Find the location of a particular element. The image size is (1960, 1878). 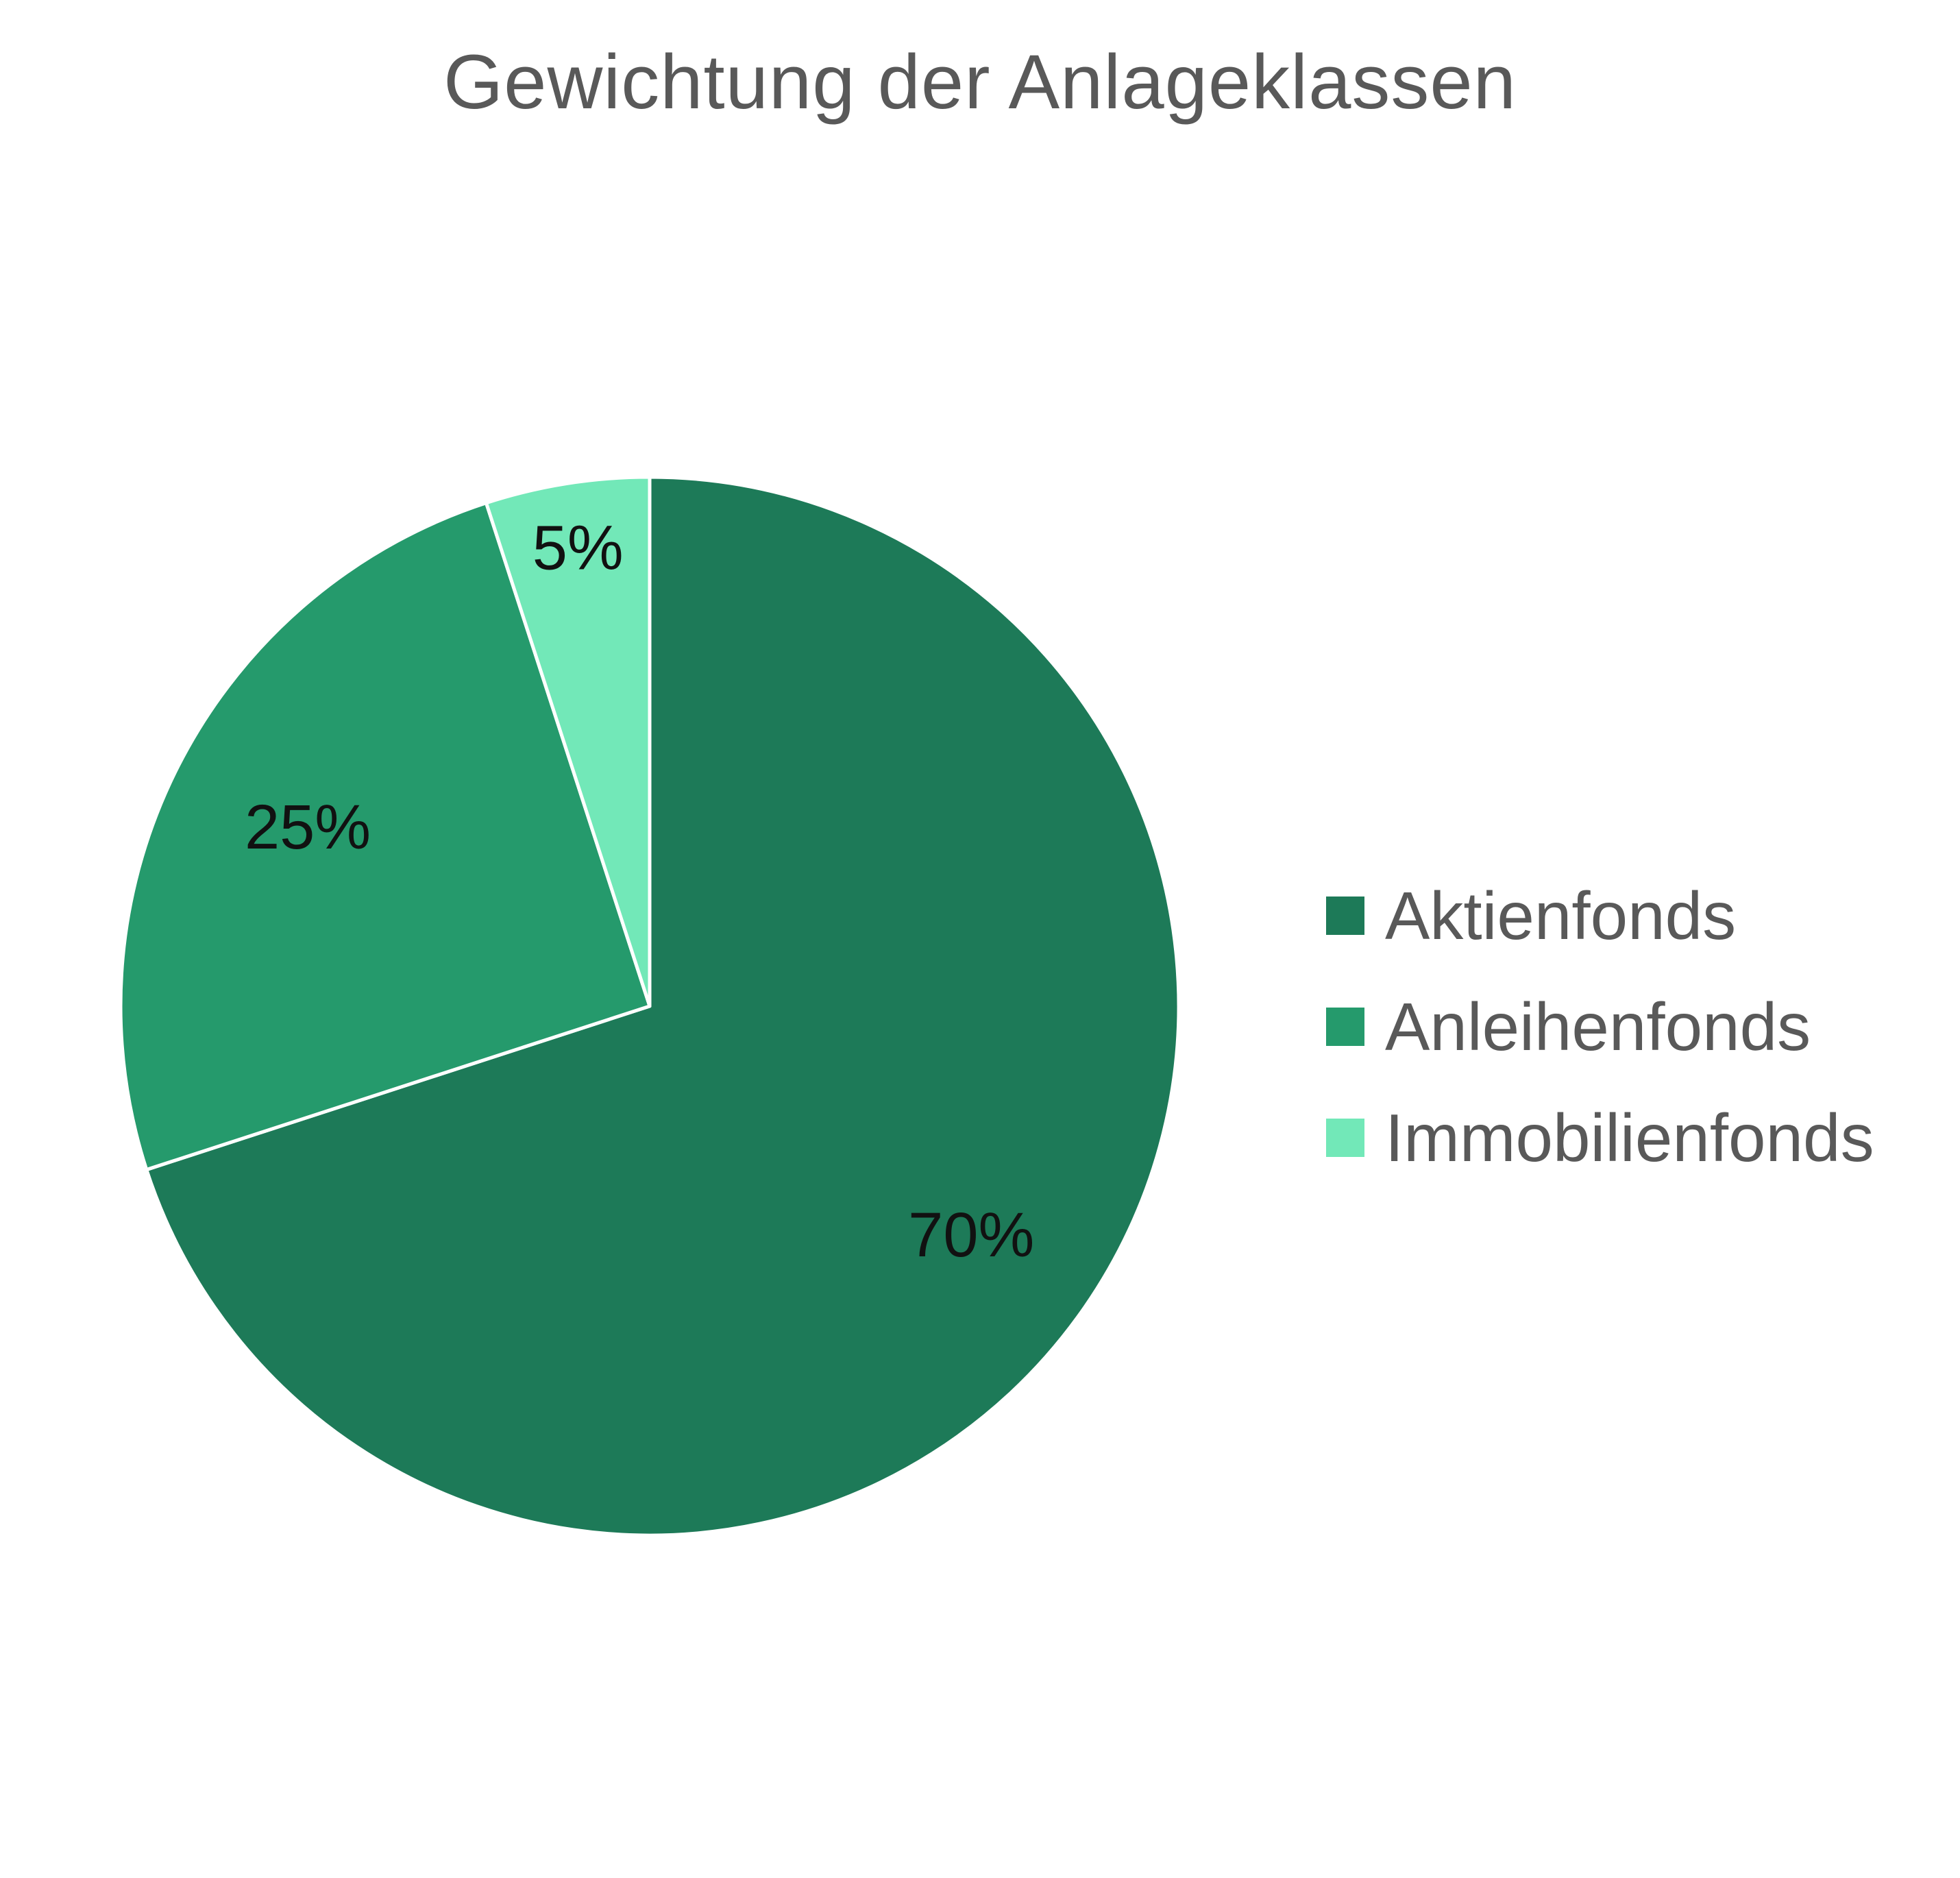

pie-slice-anleihenfonds is located at coordinates (385, 836).